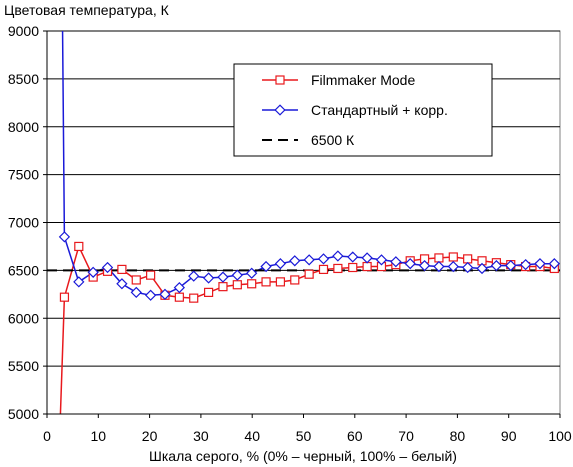  Describe the element at coordinates (23, 175) in the screenshot. I see `y-tick-label: 7500` at that location.